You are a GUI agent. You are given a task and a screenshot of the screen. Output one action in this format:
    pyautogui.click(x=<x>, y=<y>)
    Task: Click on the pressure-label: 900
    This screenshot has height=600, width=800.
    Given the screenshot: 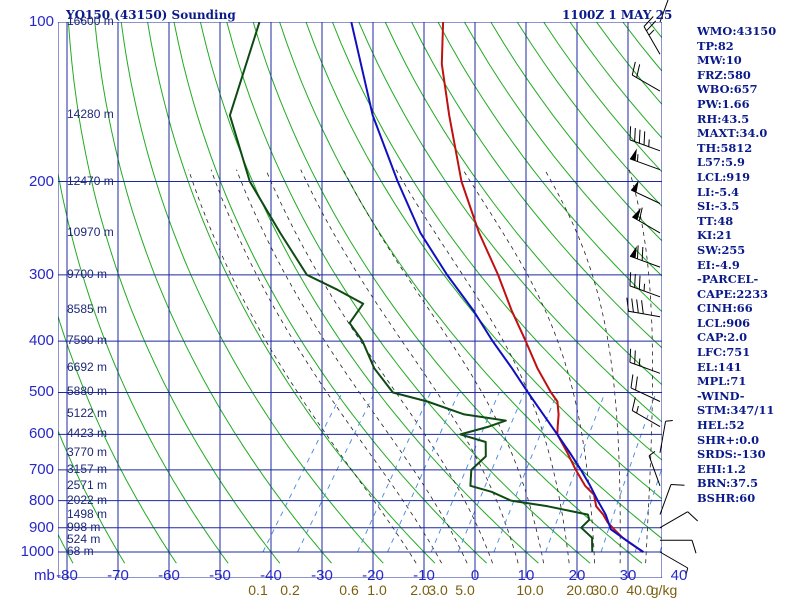 What is the action you would take?
    pyautogui.click(x=41, y=527)
    